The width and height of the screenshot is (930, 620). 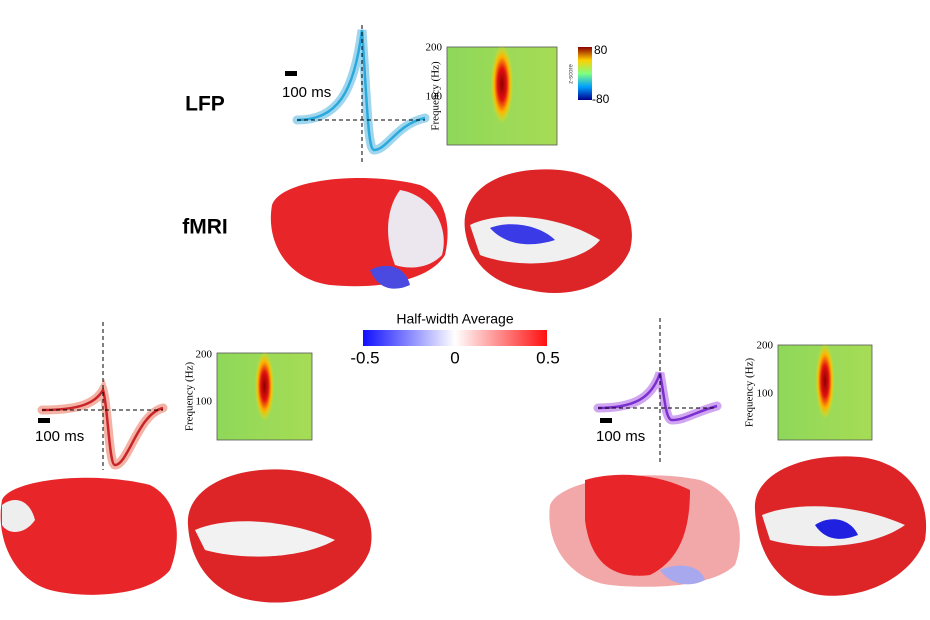 What do you see at coordinates (585, 73) in the screenshot?
I see `zscore-colorbar` at bounding box center [585, 73].